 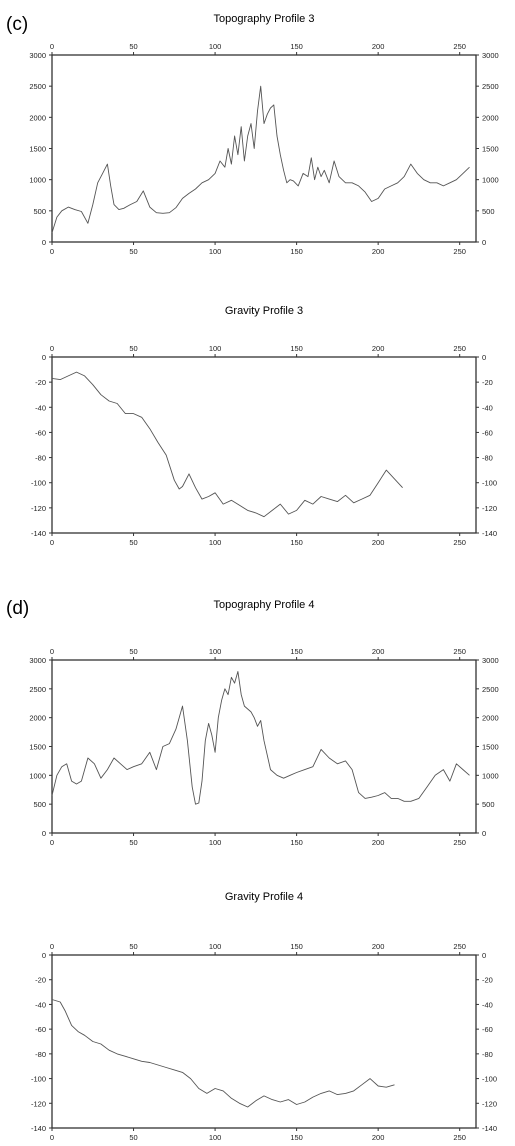 What do you see at coordinates (490, 718) in the screenshot?
I see `y-tick-label-right: 2000` at bounding box center [490, 718].